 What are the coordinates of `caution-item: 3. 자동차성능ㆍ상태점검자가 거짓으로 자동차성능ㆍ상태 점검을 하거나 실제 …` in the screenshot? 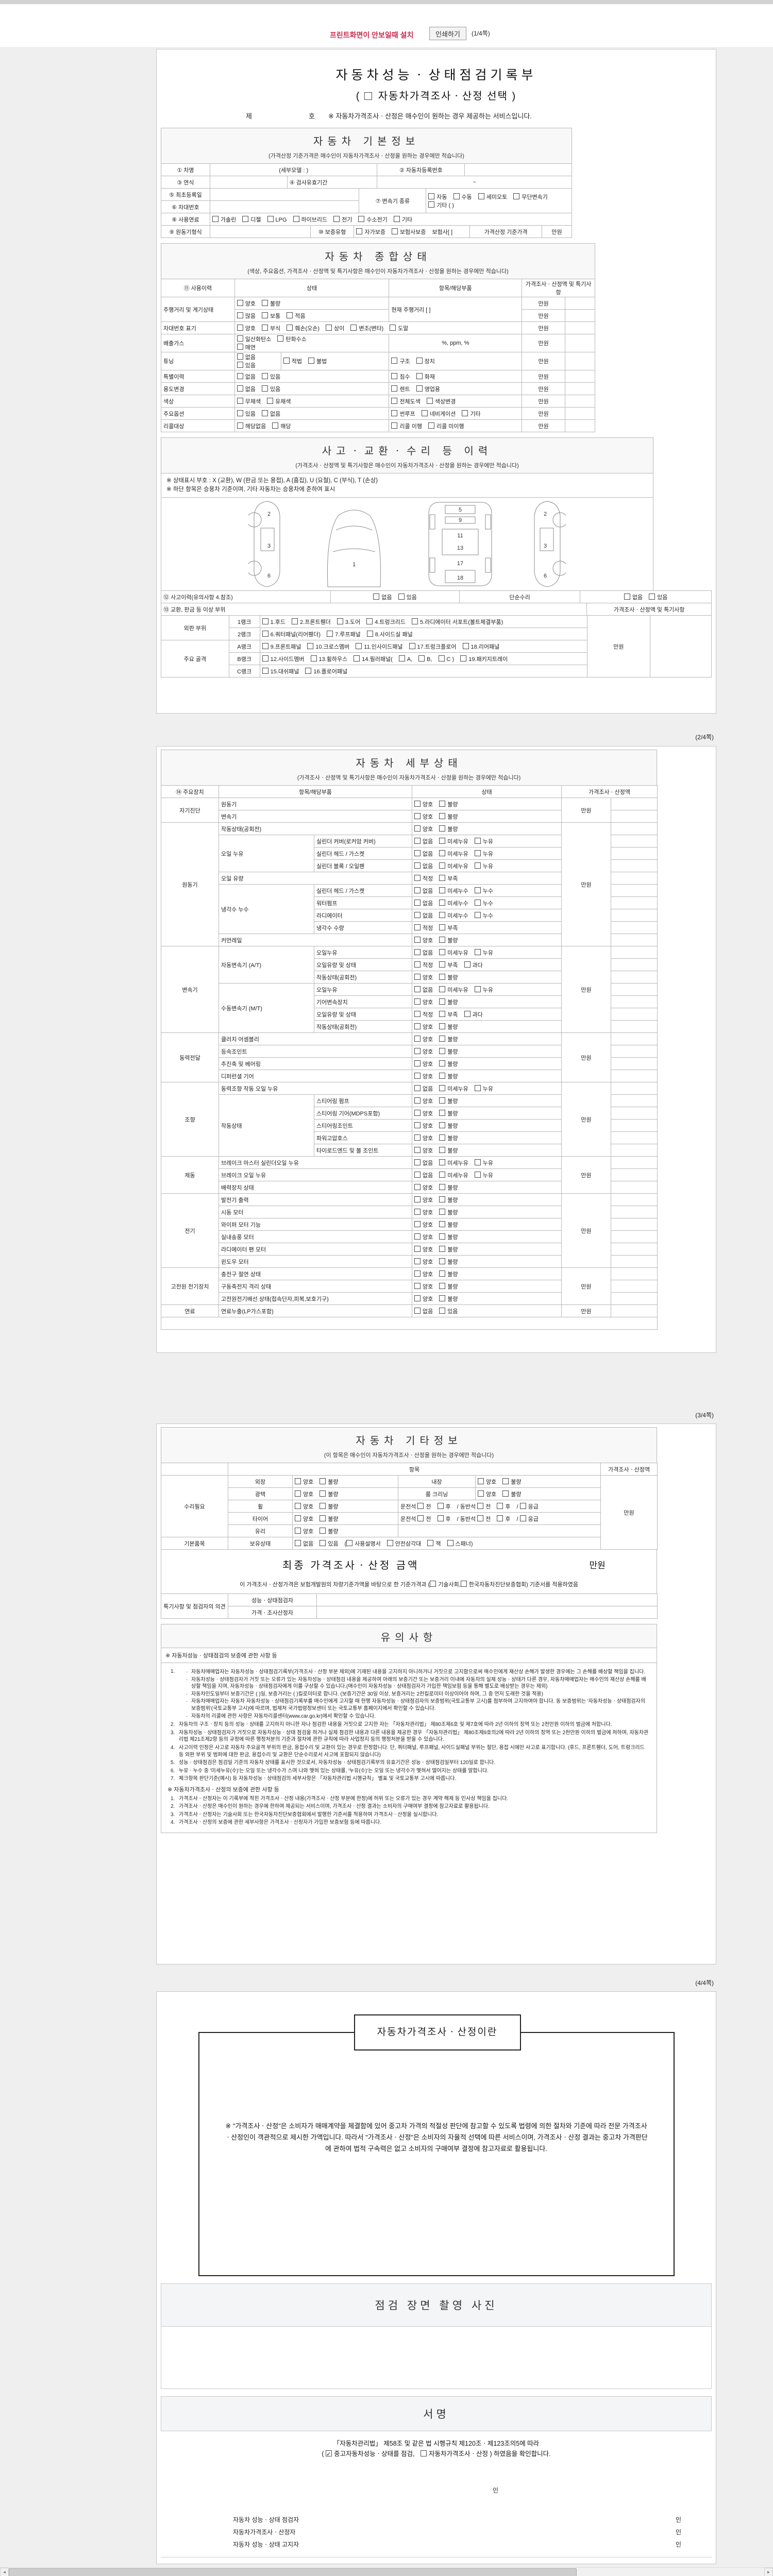 It's located at (410, 1736).